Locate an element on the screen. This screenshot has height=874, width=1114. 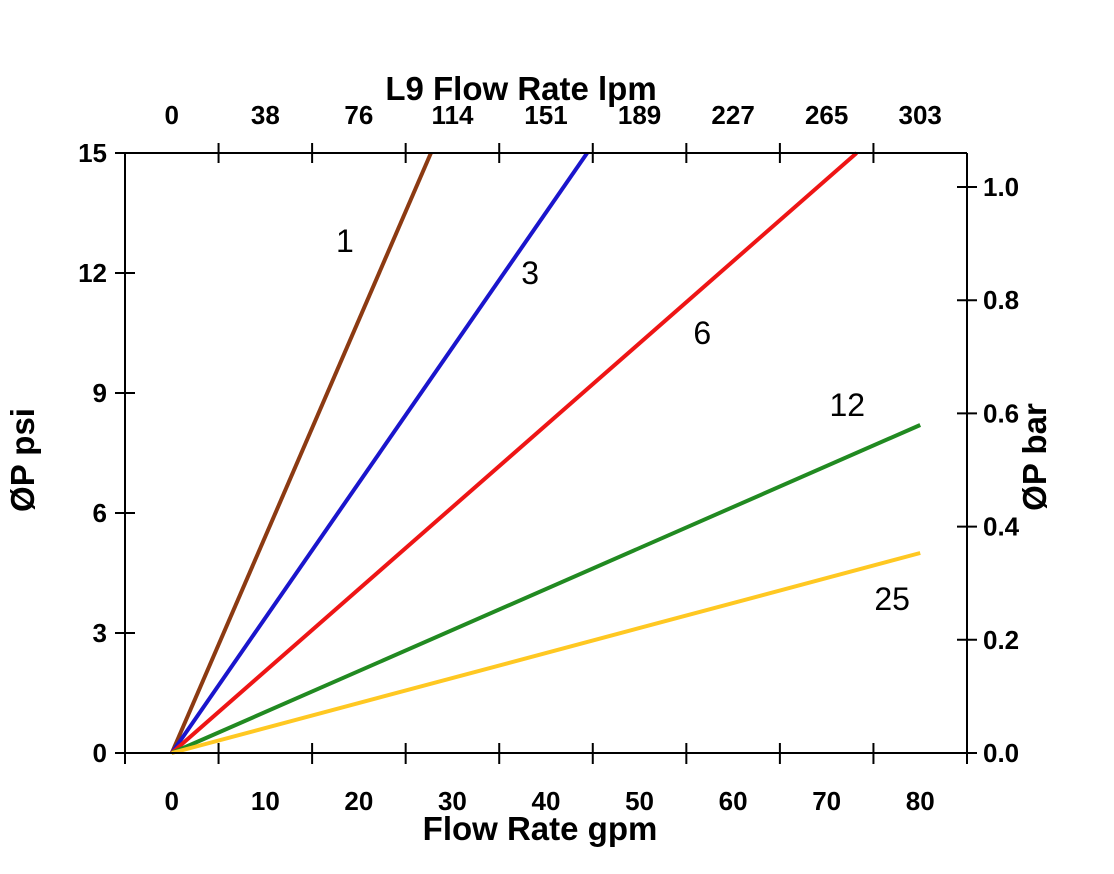
left-tick-label: 0 is located at coordinates (100, 753).